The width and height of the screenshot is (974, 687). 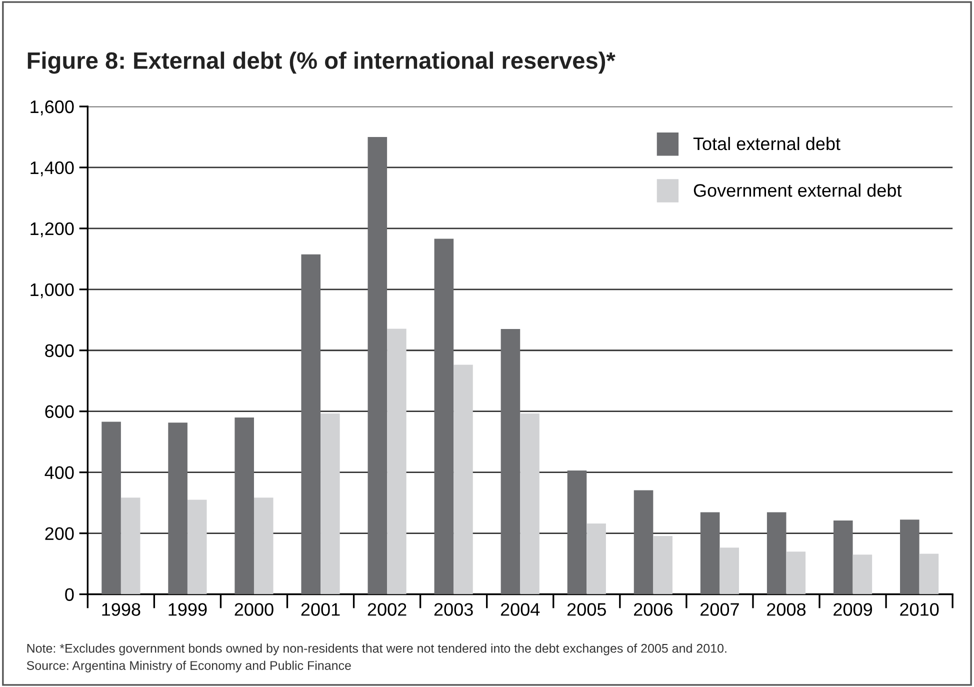 I want to click on legend-label: Government external debt, so click(x=798, y=190).